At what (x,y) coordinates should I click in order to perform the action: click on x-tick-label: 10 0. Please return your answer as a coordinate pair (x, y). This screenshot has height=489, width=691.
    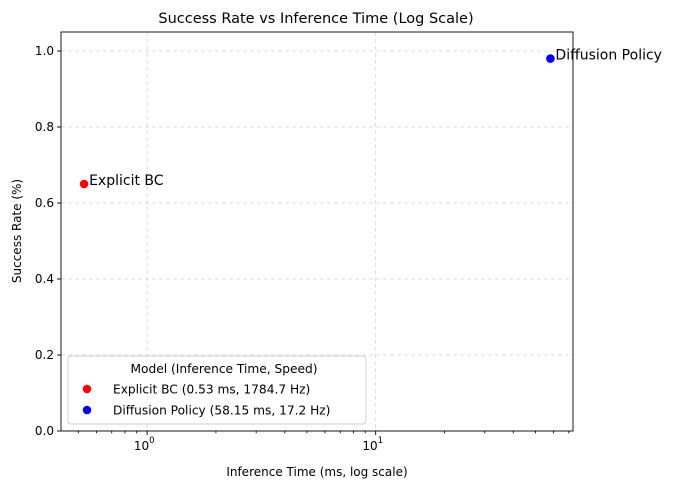
    Looking at the image, I should click on (144, 444).